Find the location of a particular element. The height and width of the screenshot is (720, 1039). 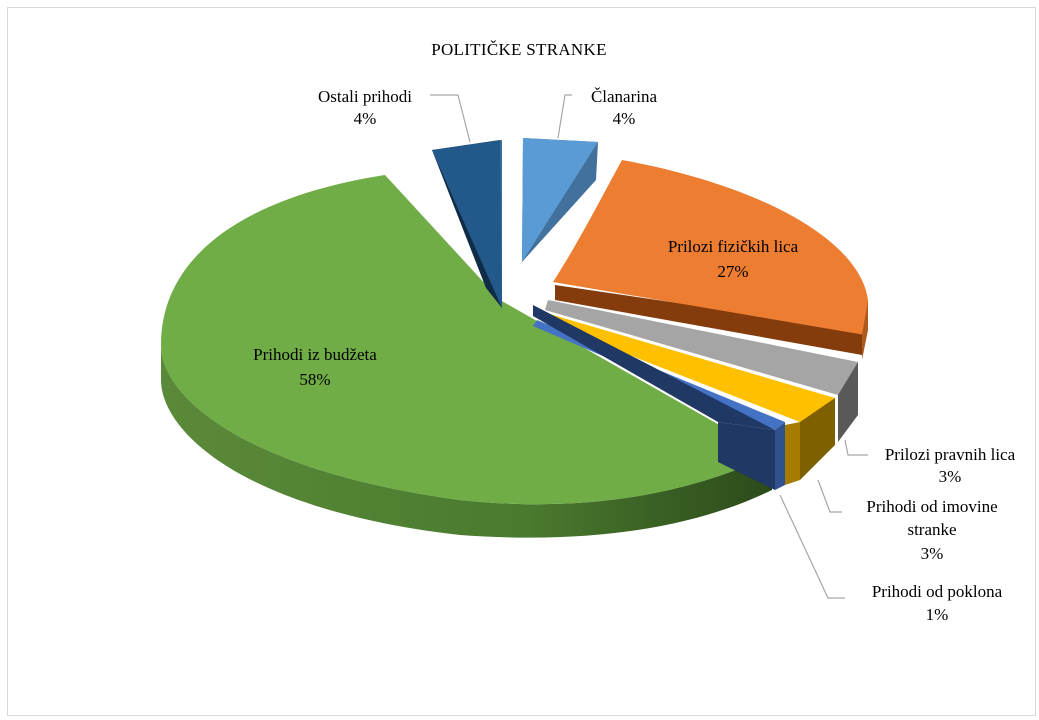

label-fizicka-name: Prilozi fizičkih lica is located at coordinates (733, 246).